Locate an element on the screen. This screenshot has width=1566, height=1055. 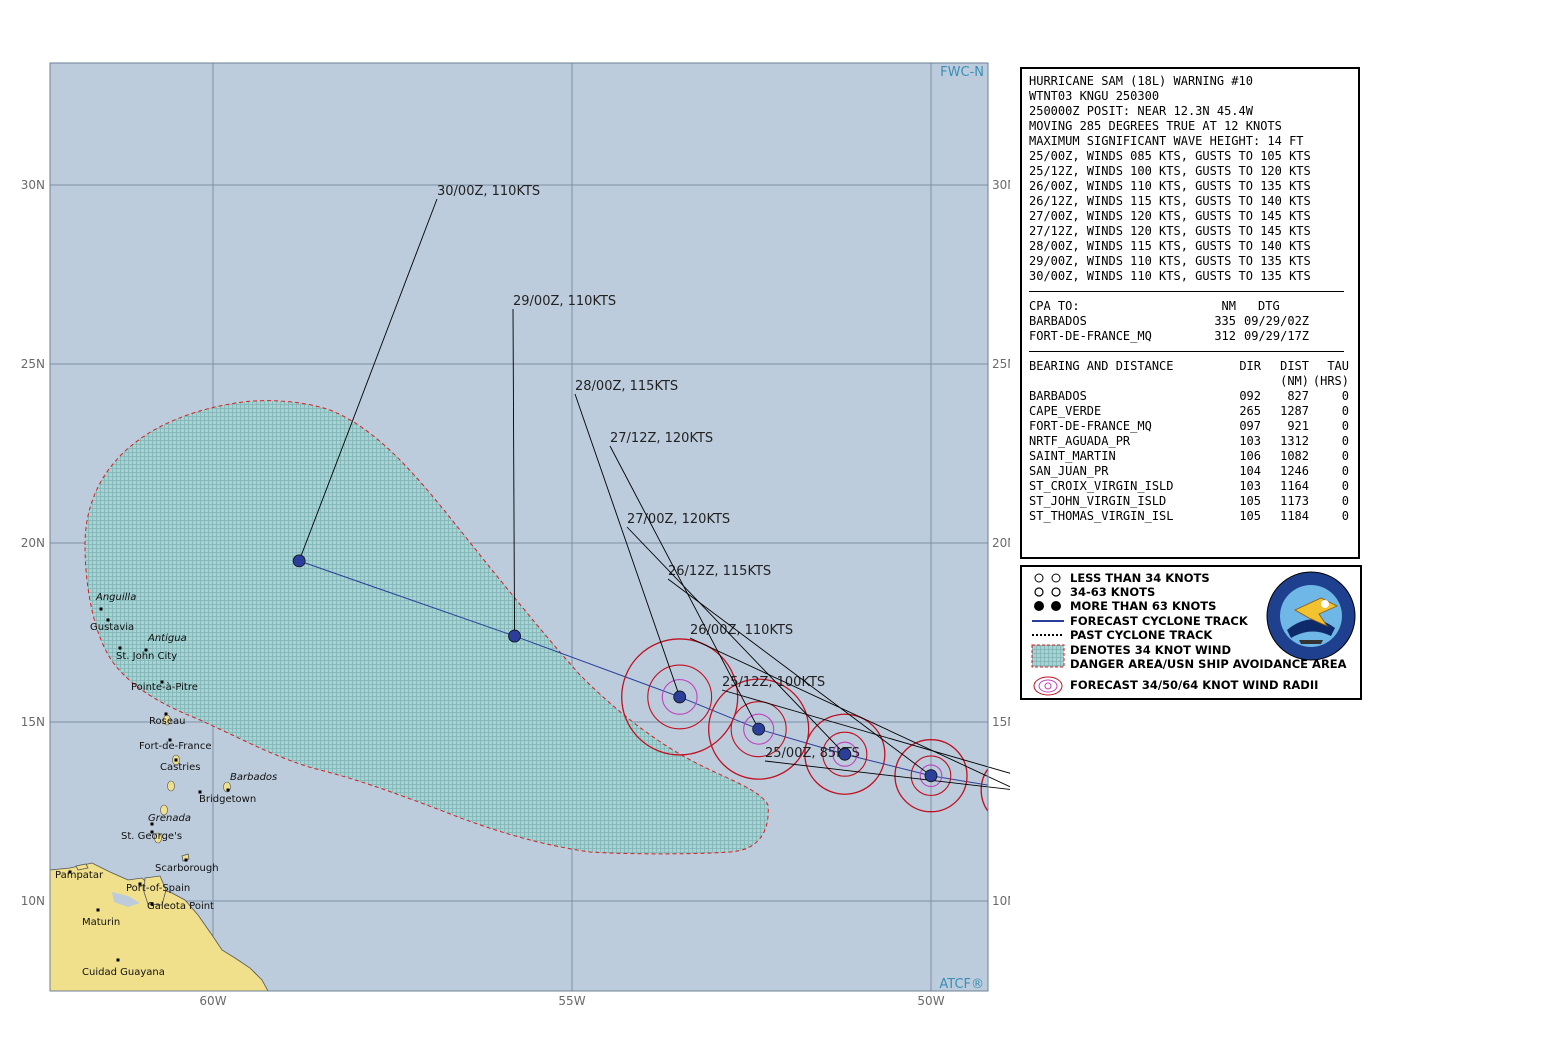
place-label: St. George's is located at coordinates (151, 836).